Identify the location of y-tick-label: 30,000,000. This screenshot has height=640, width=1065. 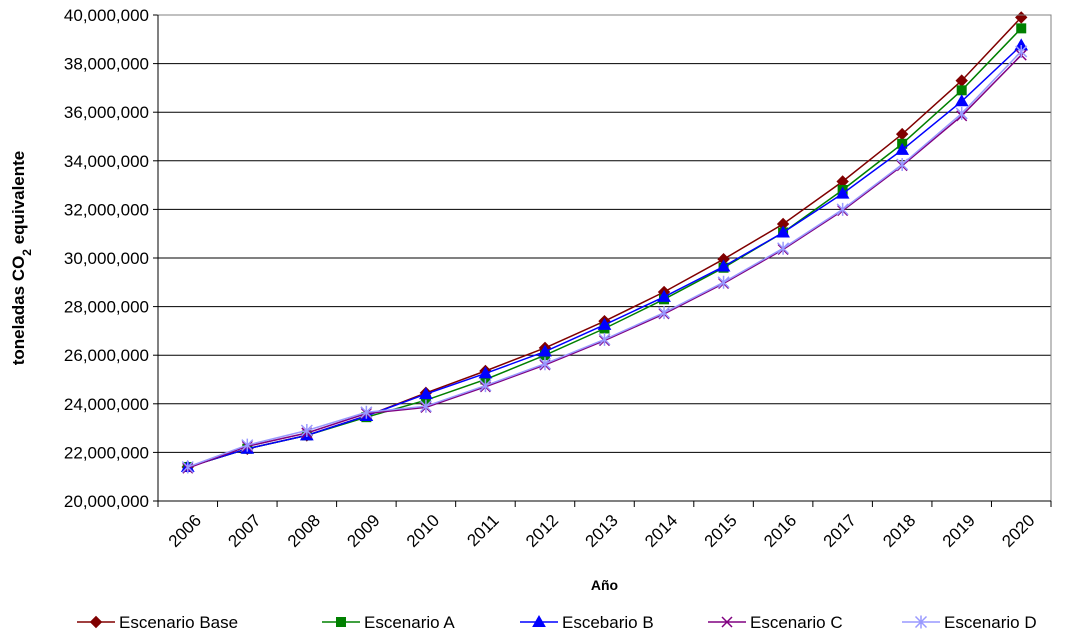
(106, 258).